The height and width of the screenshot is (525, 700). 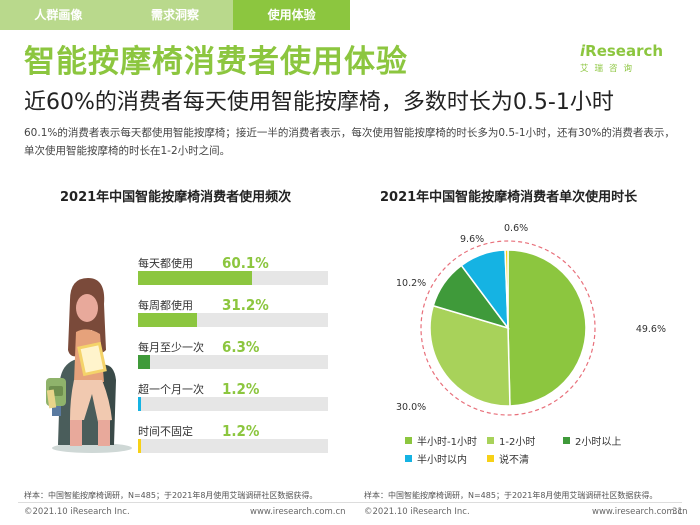 What do you see at coordinates (216, 62) in the screenshot?
I see `page-title: 智能按摩椅消费者使用体验` at bounding box center [216, 62].